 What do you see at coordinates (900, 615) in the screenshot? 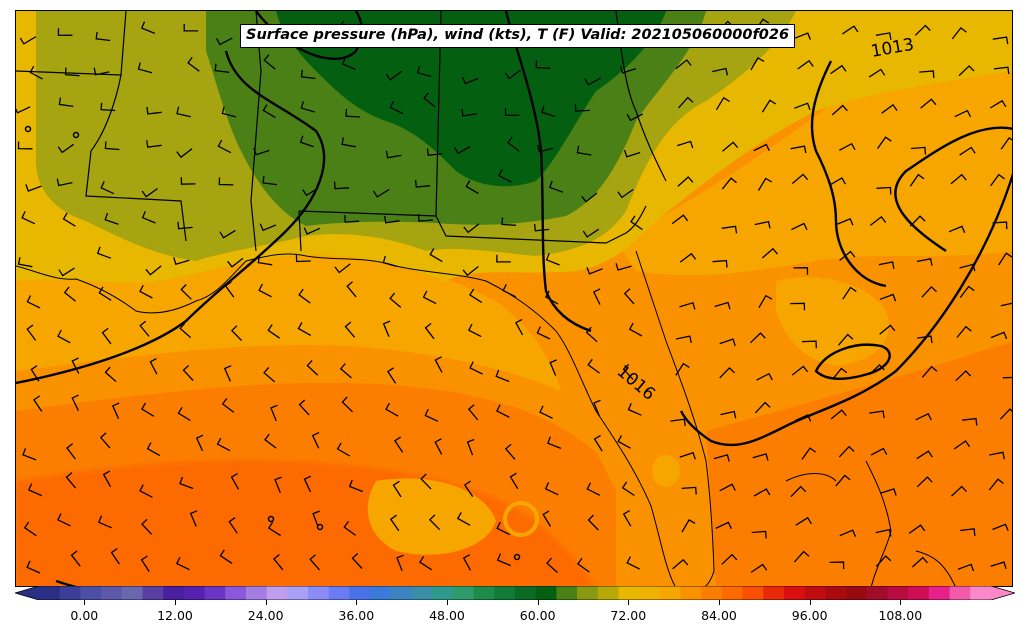
I see `colorbar-tick-label: 108.00` at bounding box center [900, 615].